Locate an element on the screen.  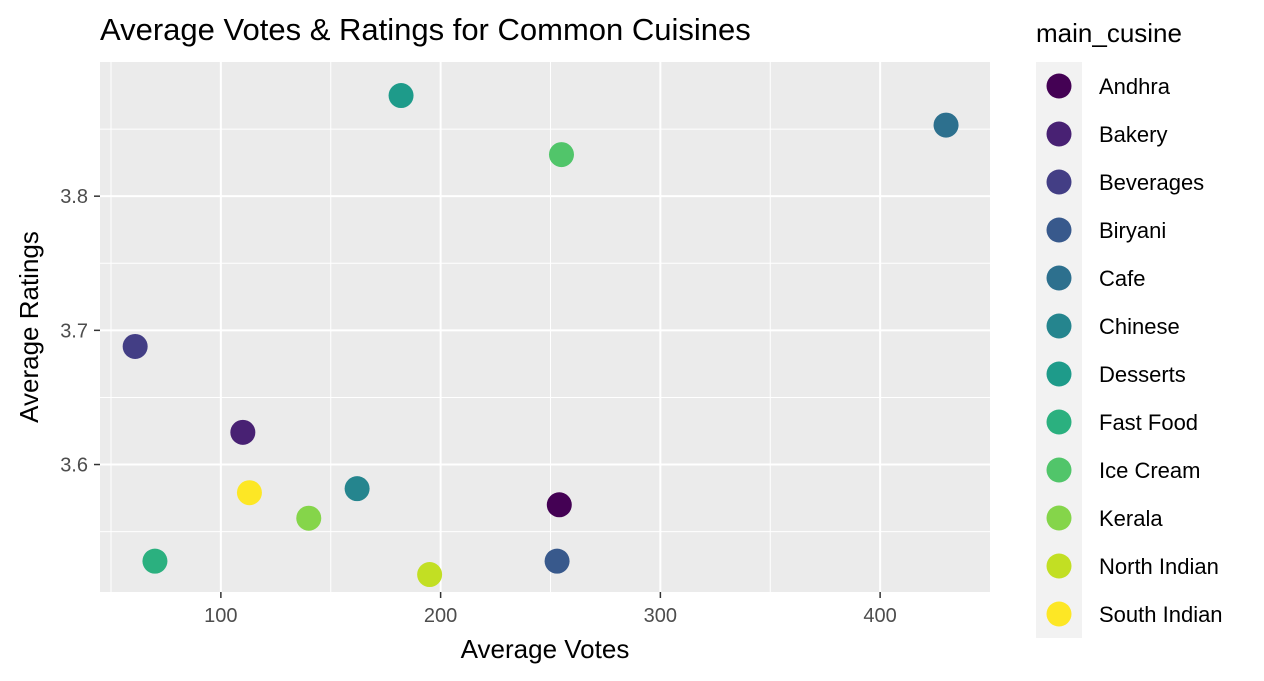
legend-key-background is located at coordinates (1059, 350).